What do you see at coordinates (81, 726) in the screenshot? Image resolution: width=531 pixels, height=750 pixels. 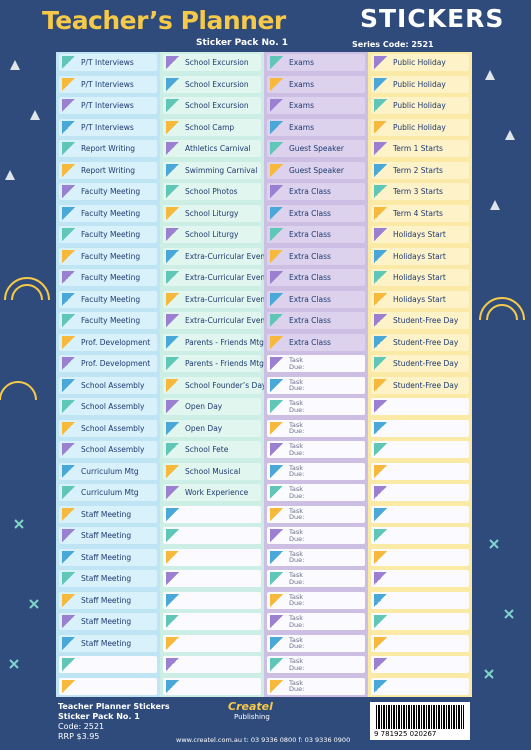 I see `footer-code: Code: 2521` at bounding box center [81, 726].